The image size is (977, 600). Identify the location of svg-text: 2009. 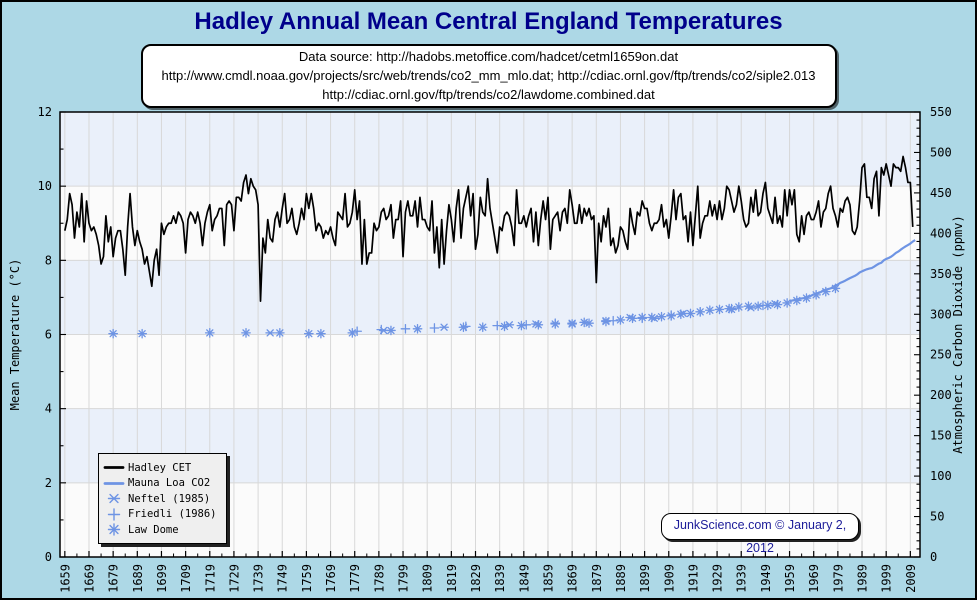
(911, 578).